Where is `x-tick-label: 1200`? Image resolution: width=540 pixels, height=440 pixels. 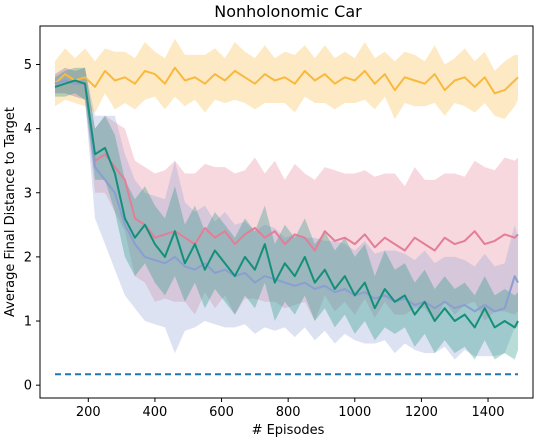 x-tick-label: 1200 is located at coordinates (421, 412).